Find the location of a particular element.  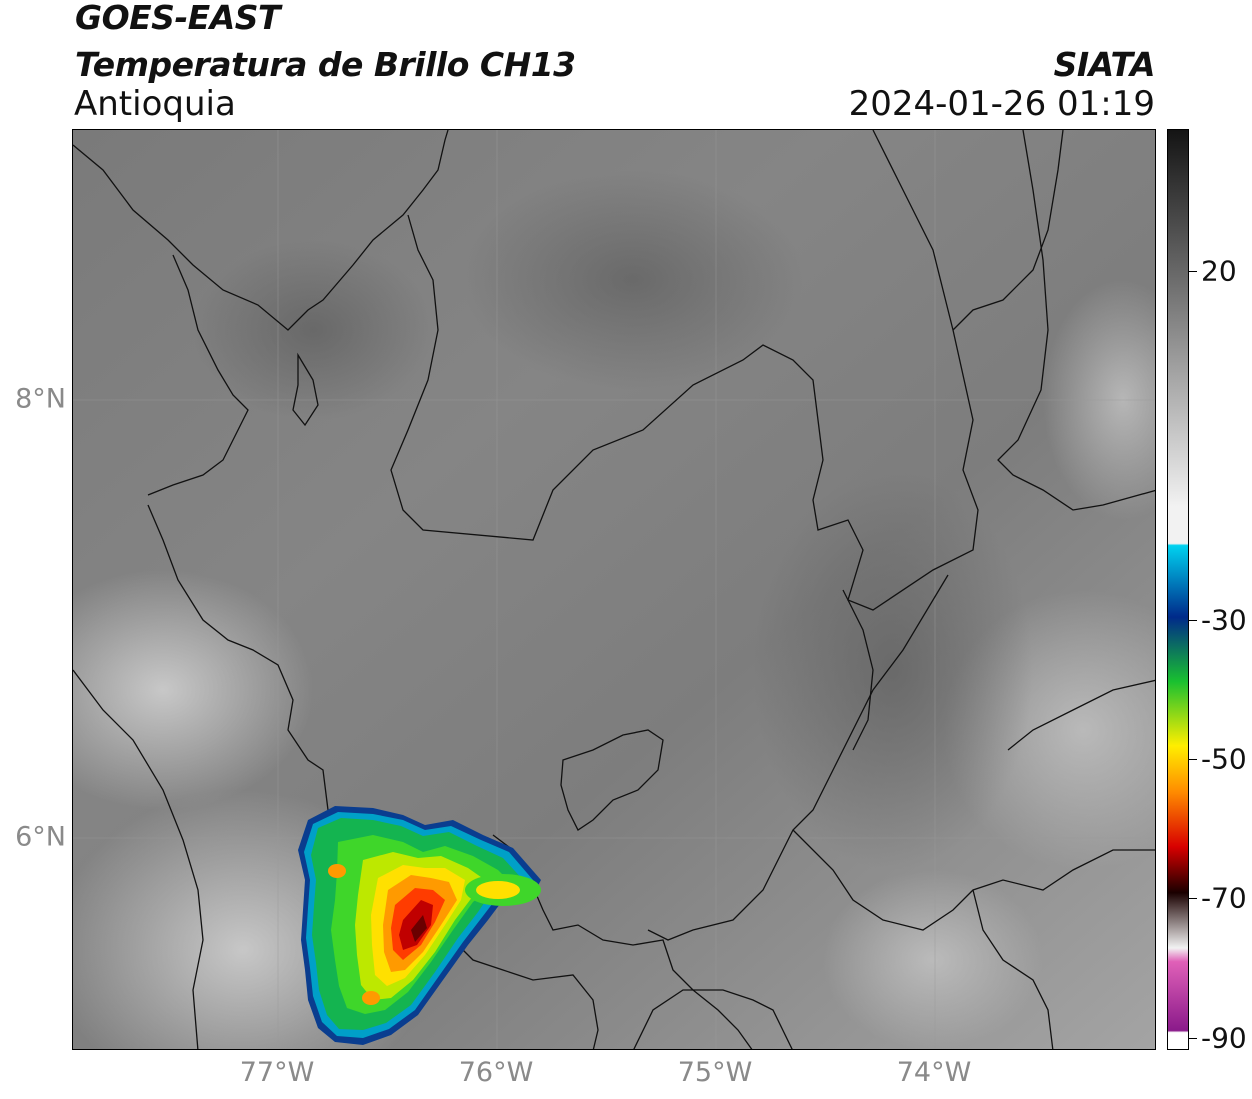

gulf-uraba is located at coordinates (198, 375).